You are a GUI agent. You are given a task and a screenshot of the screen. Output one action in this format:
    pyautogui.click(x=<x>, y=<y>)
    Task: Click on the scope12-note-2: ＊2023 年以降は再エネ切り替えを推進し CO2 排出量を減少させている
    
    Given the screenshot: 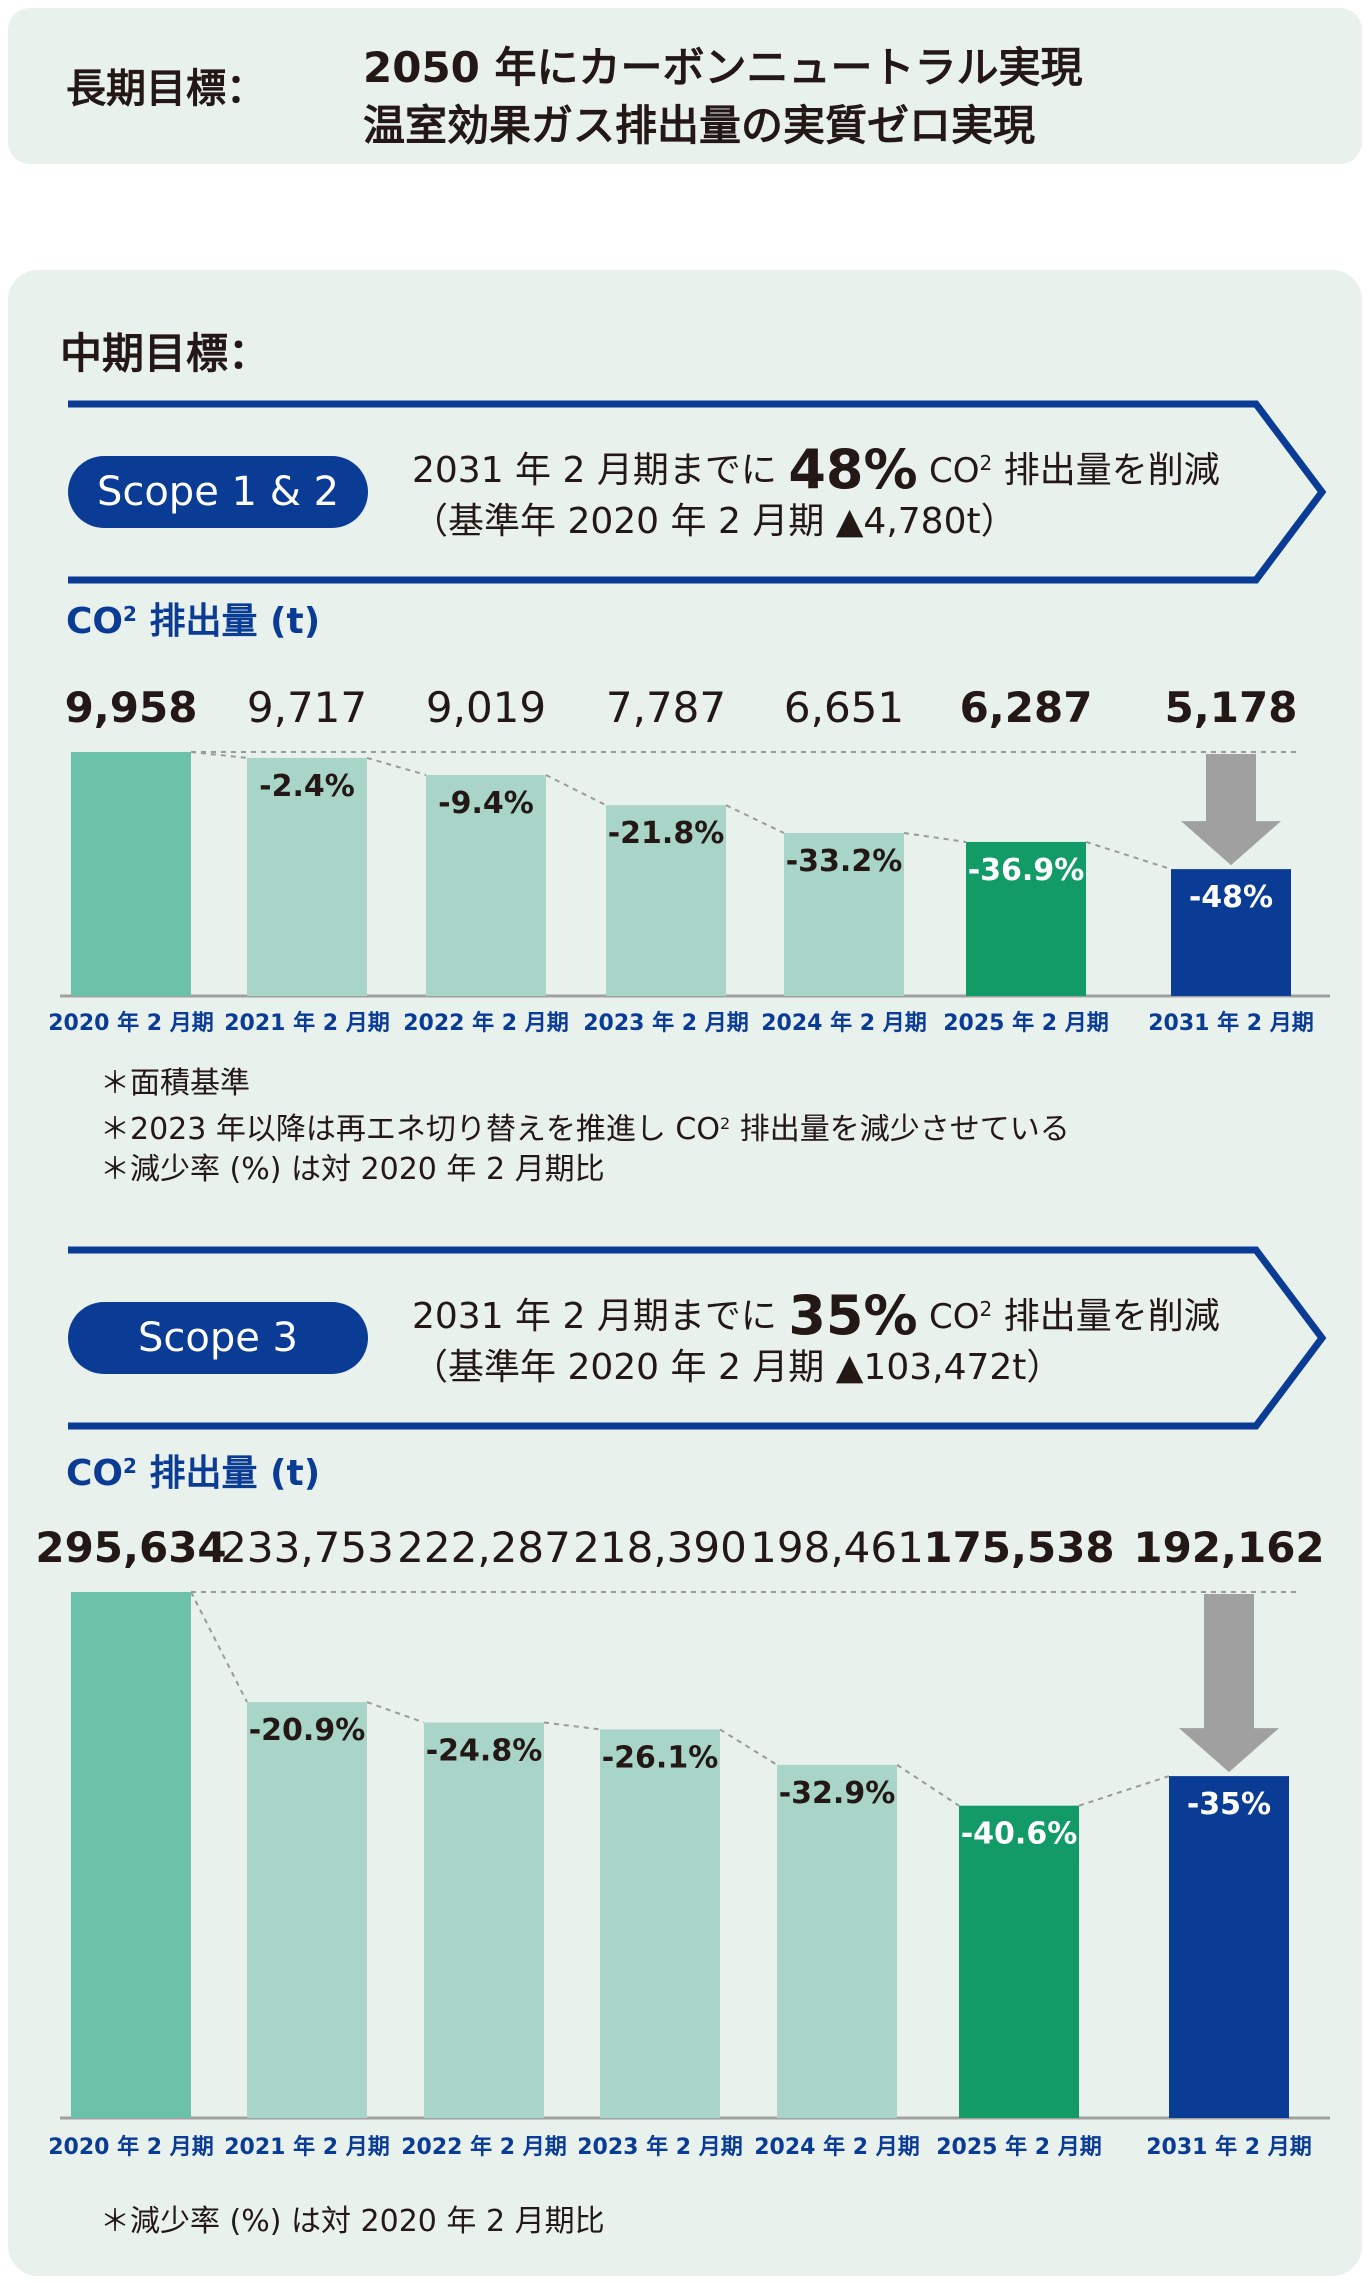 What is the action you would take?
    pyautogui.click(x=585, y=1127)
    